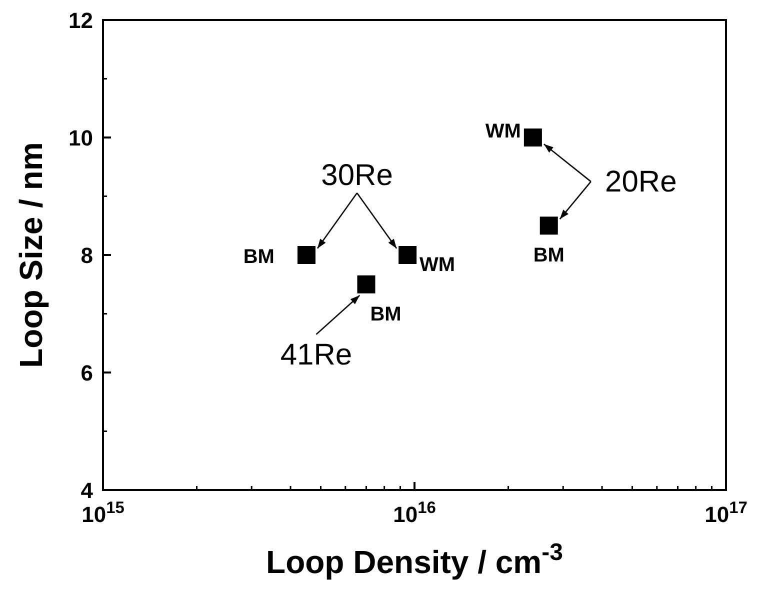 The height and width of the screenshot is (595, 760). Describe the element at coordinates (726, 513) in the screenshot. I see `x-tick-label: 10$^{17}$` at that location.